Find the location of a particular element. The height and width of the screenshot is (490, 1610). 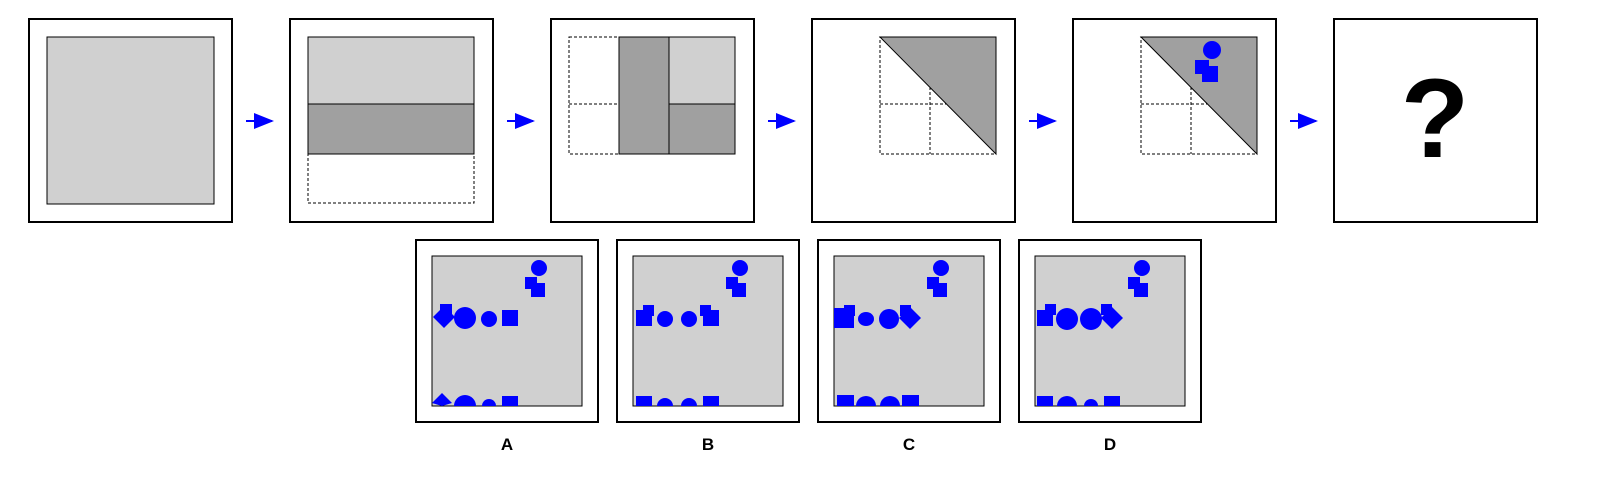

option-d: D is located at coordinates (1110, 346).